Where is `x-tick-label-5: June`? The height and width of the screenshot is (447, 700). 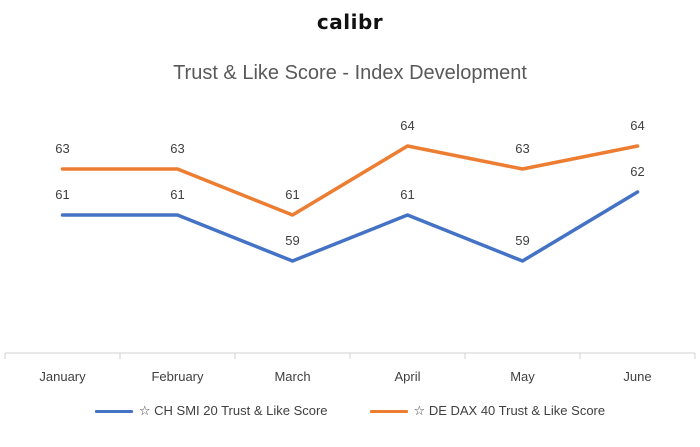
x-tick-label-5: June is located at coordinates (637, 376).